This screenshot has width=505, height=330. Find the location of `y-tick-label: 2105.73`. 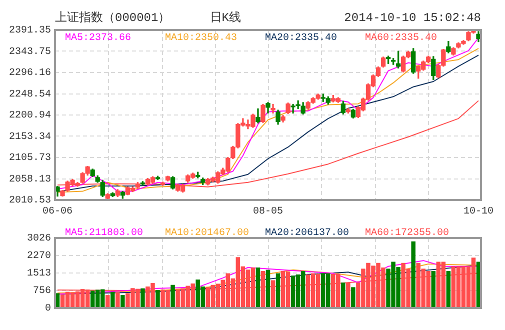

y-tick-label: 2105.73 is located at coordinates (29, 158).